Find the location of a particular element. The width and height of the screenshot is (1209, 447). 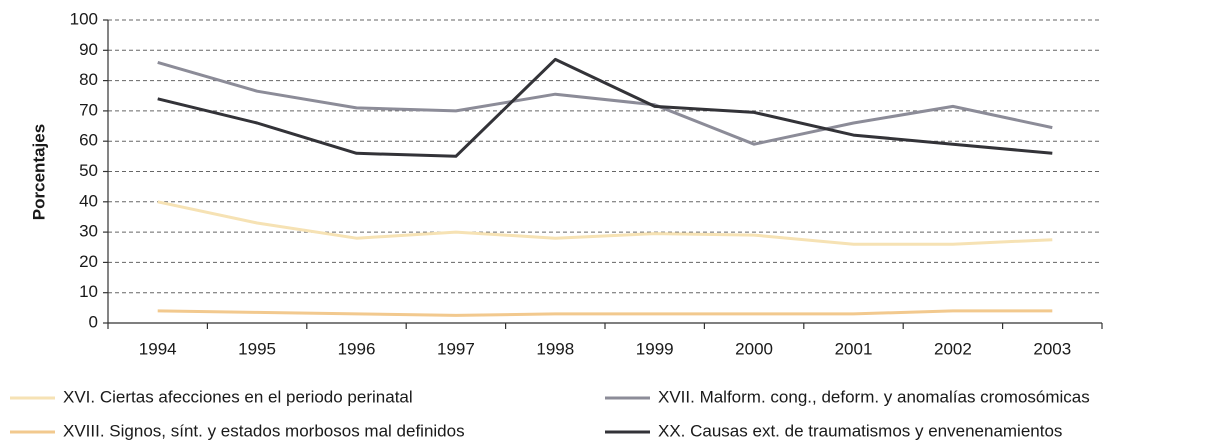

x-tick-label: 1995 is located at coordinates (257, 348).